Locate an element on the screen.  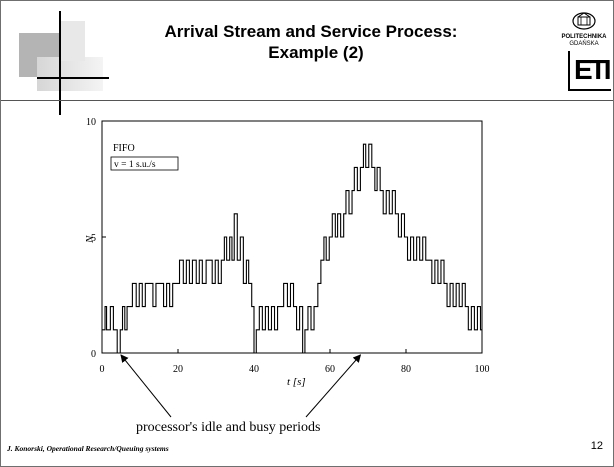
deco-vertical-line is located at coordinates (60, 63).